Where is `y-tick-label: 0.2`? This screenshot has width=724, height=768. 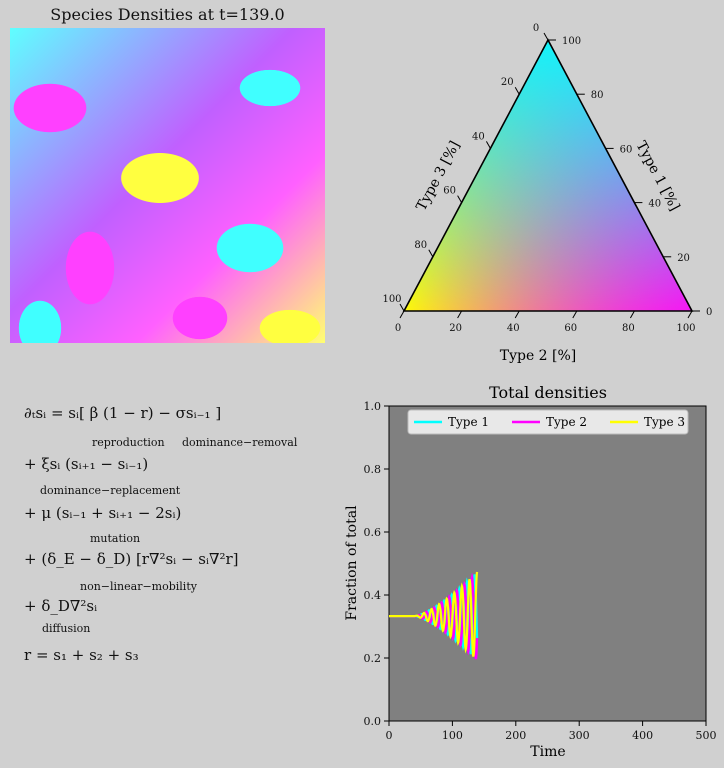 y-tick-label: 0.2 is located at coordinates (373, 658).